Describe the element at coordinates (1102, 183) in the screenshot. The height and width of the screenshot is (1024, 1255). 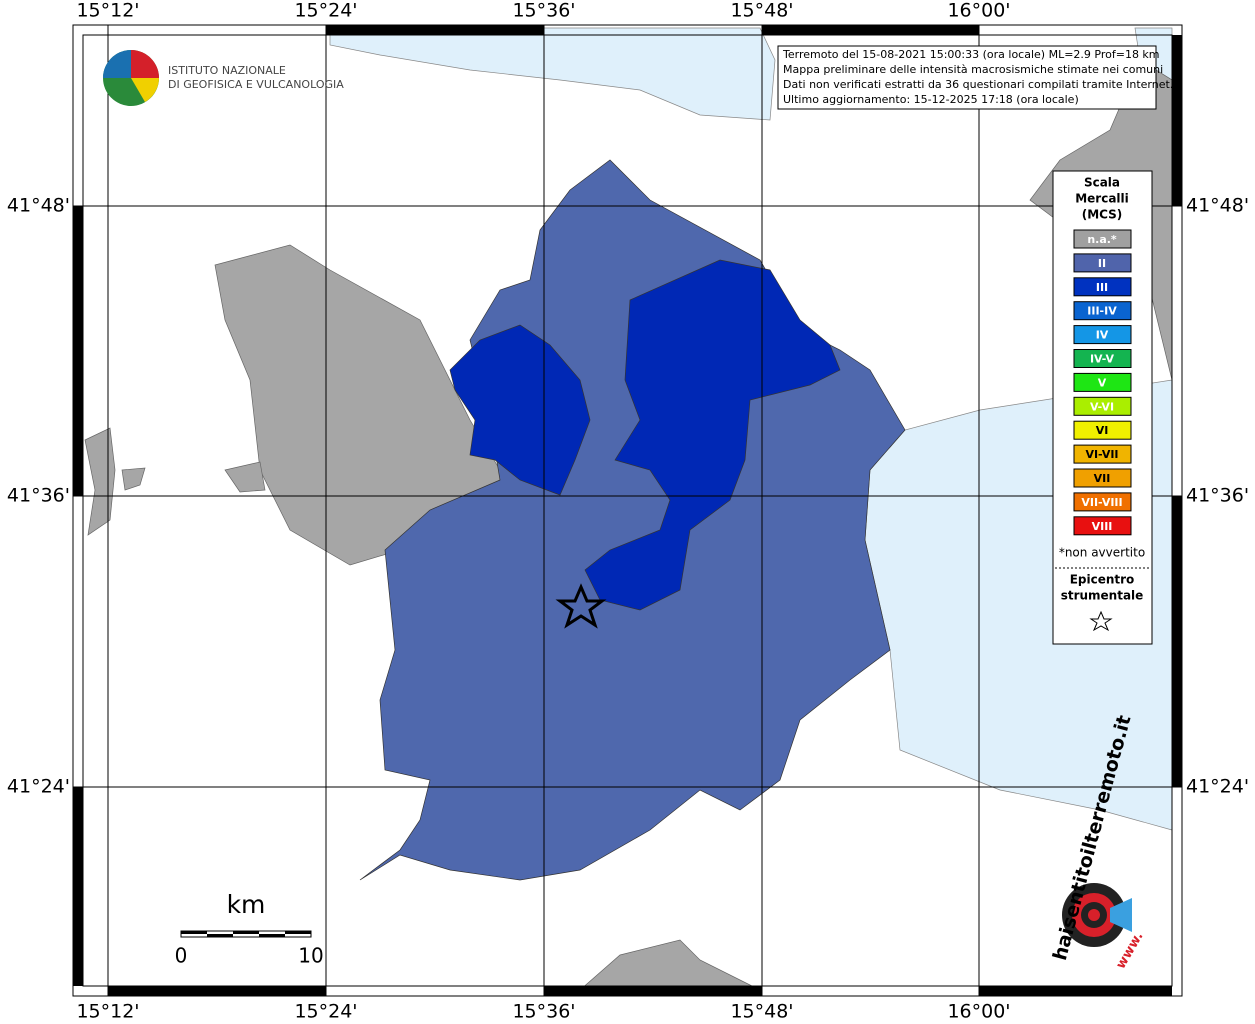
I see `legend-title: Scala` at that location.